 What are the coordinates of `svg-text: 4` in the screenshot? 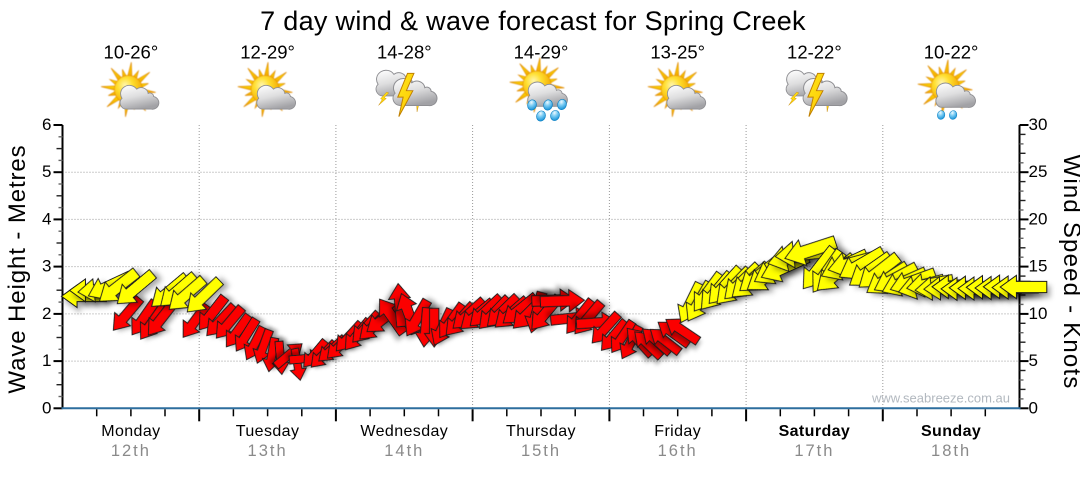 It's located at (46, 218).